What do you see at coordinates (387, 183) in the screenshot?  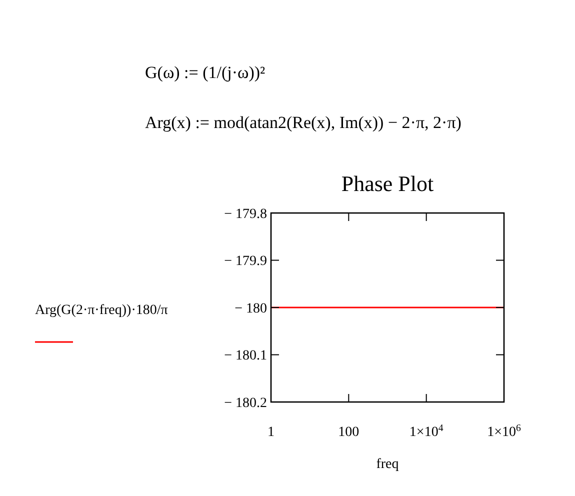 I see `chart-title: Phase Plot` at bounding box center [387, 183].